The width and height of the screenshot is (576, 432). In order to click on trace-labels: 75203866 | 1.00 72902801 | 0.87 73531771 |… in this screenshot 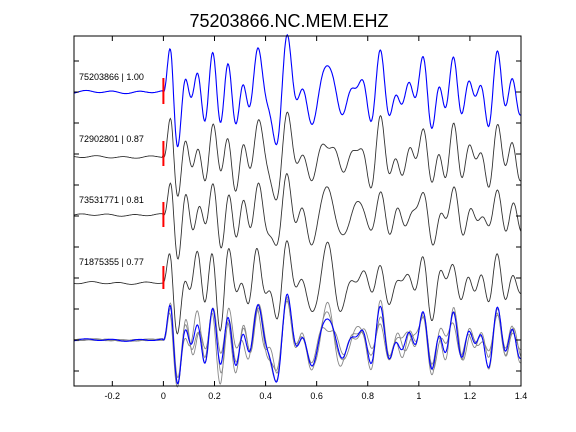, I will do `click(111, 169)`.